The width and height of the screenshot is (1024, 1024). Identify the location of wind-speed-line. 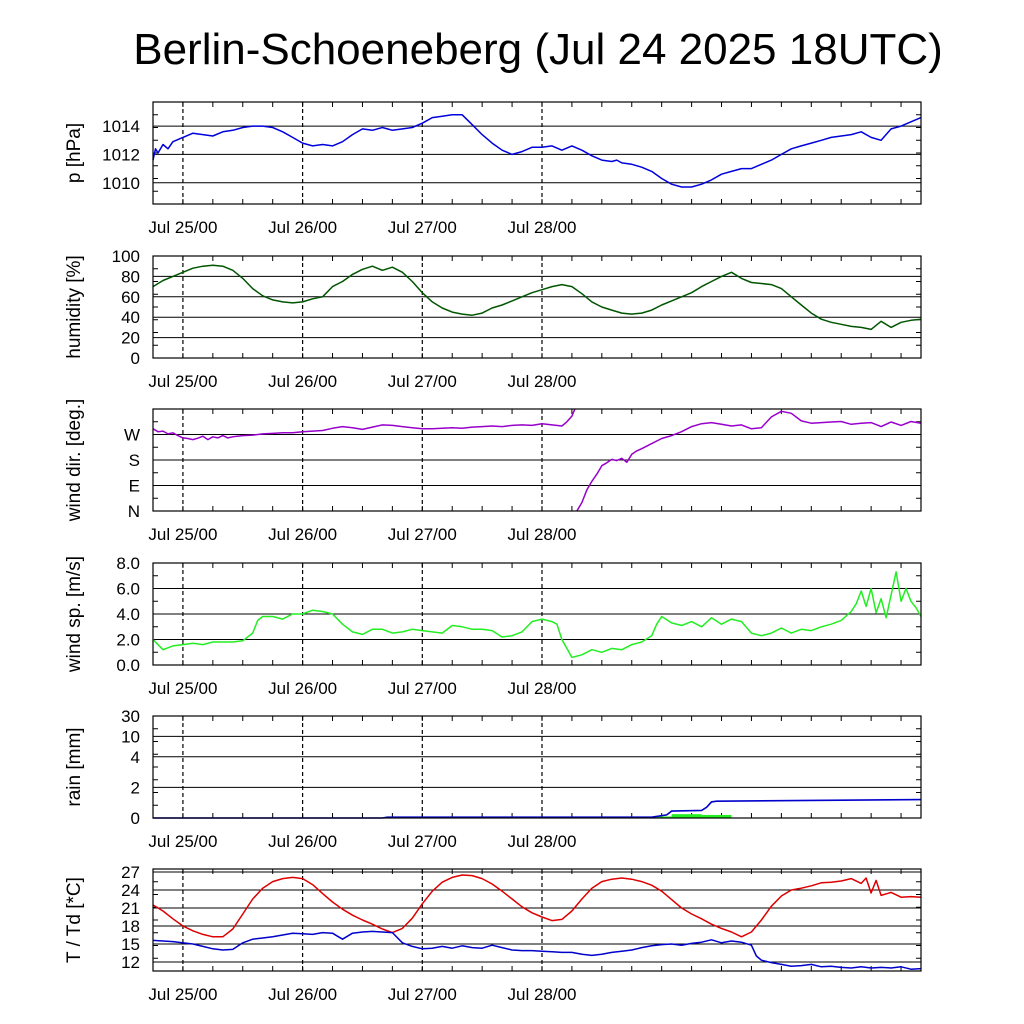
(537, 615).